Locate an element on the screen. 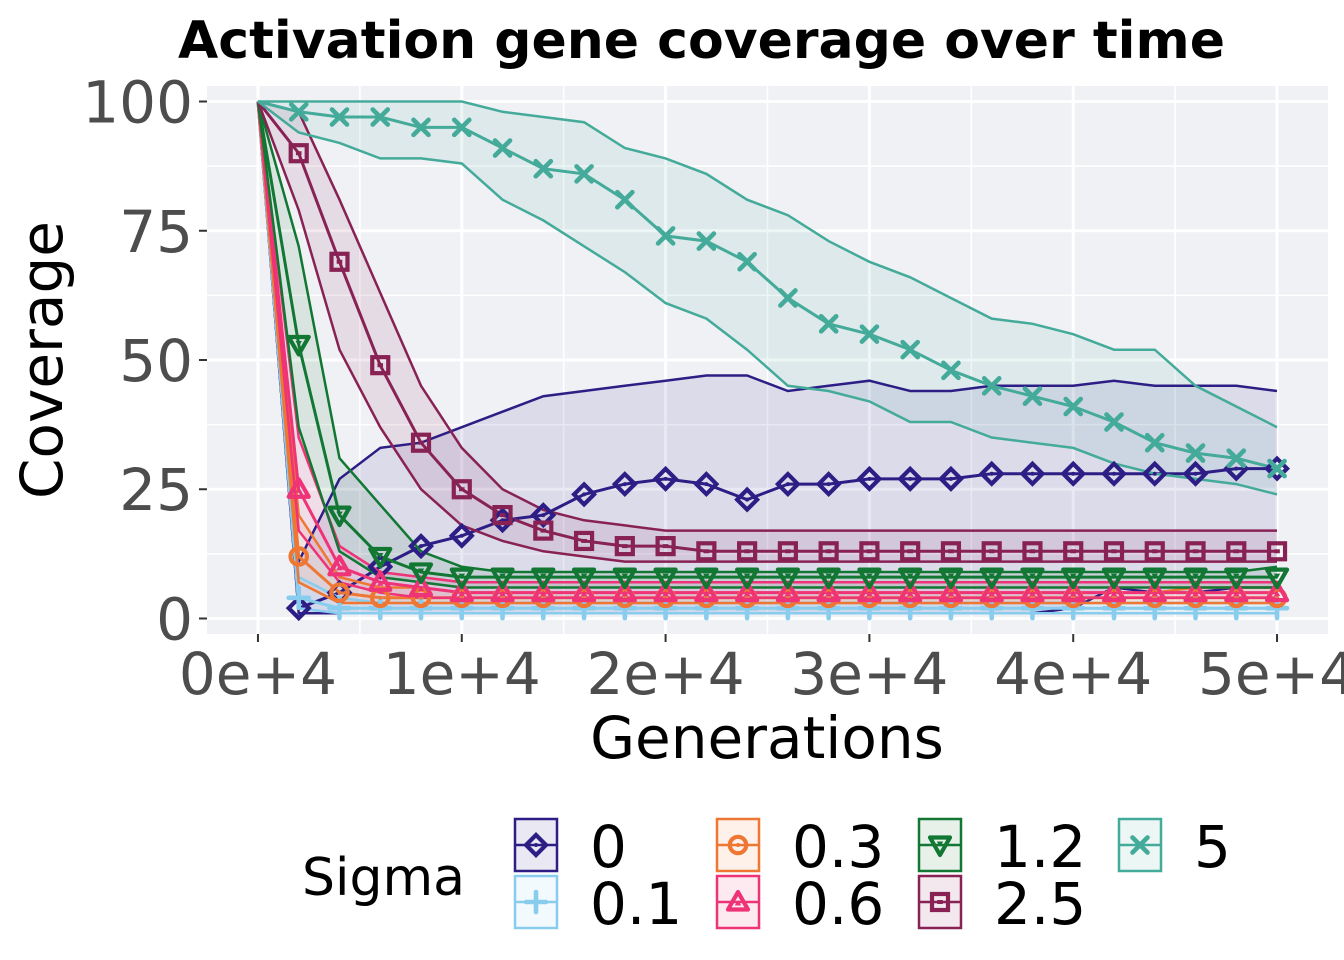 Image resolution: width=1344 pixels, height=960 pixels. marker-sigma-0.6-17 is located at coordinates (991, 591).